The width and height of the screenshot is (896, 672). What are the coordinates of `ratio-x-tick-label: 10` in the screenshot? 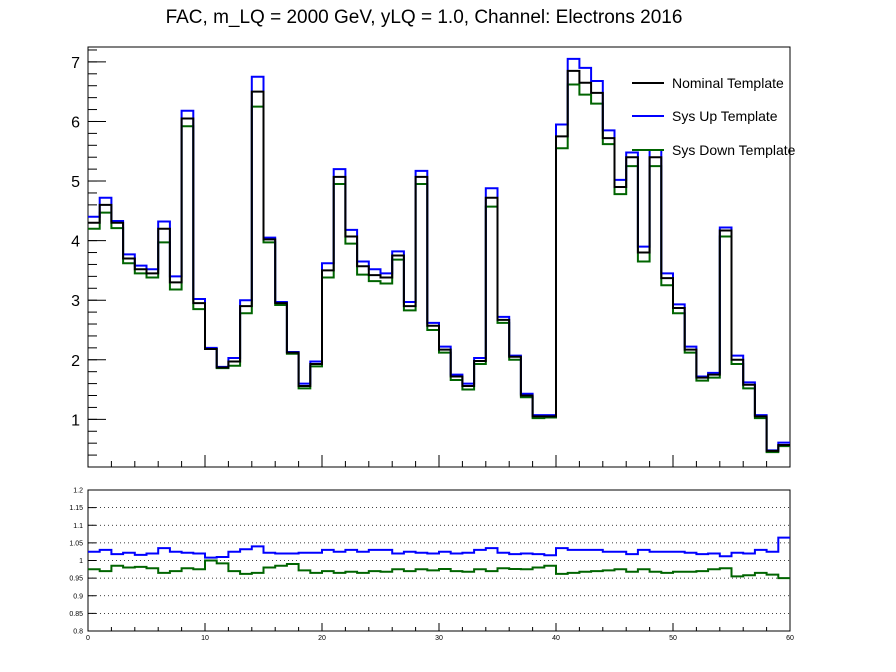 It's located at (205, 638).